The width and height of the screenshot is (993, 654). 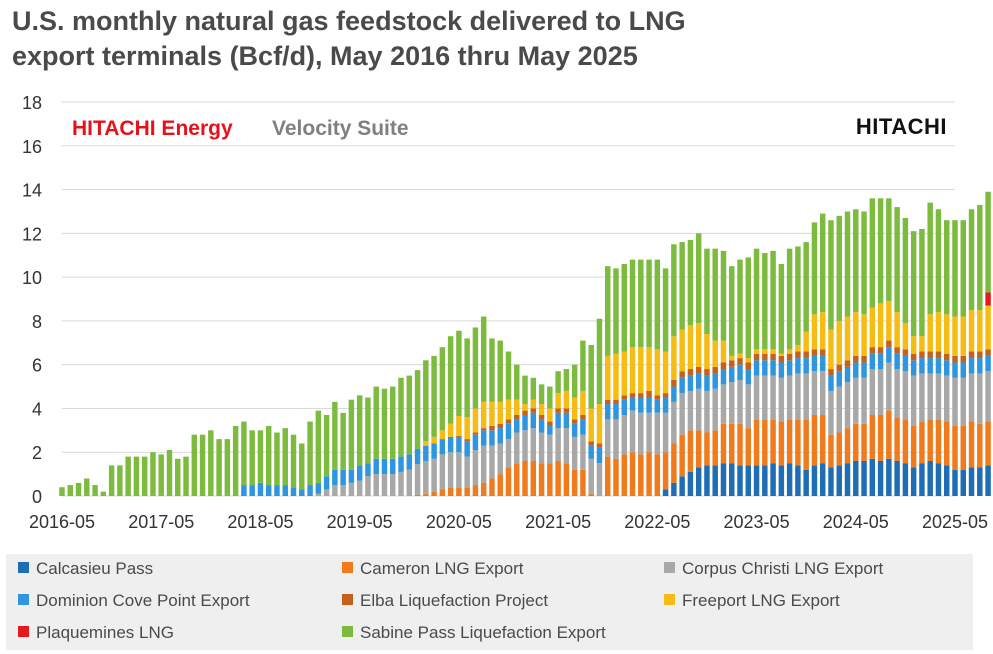 I want to click on legend-label: Freeport LNG Export, so click(x=761, y=600).